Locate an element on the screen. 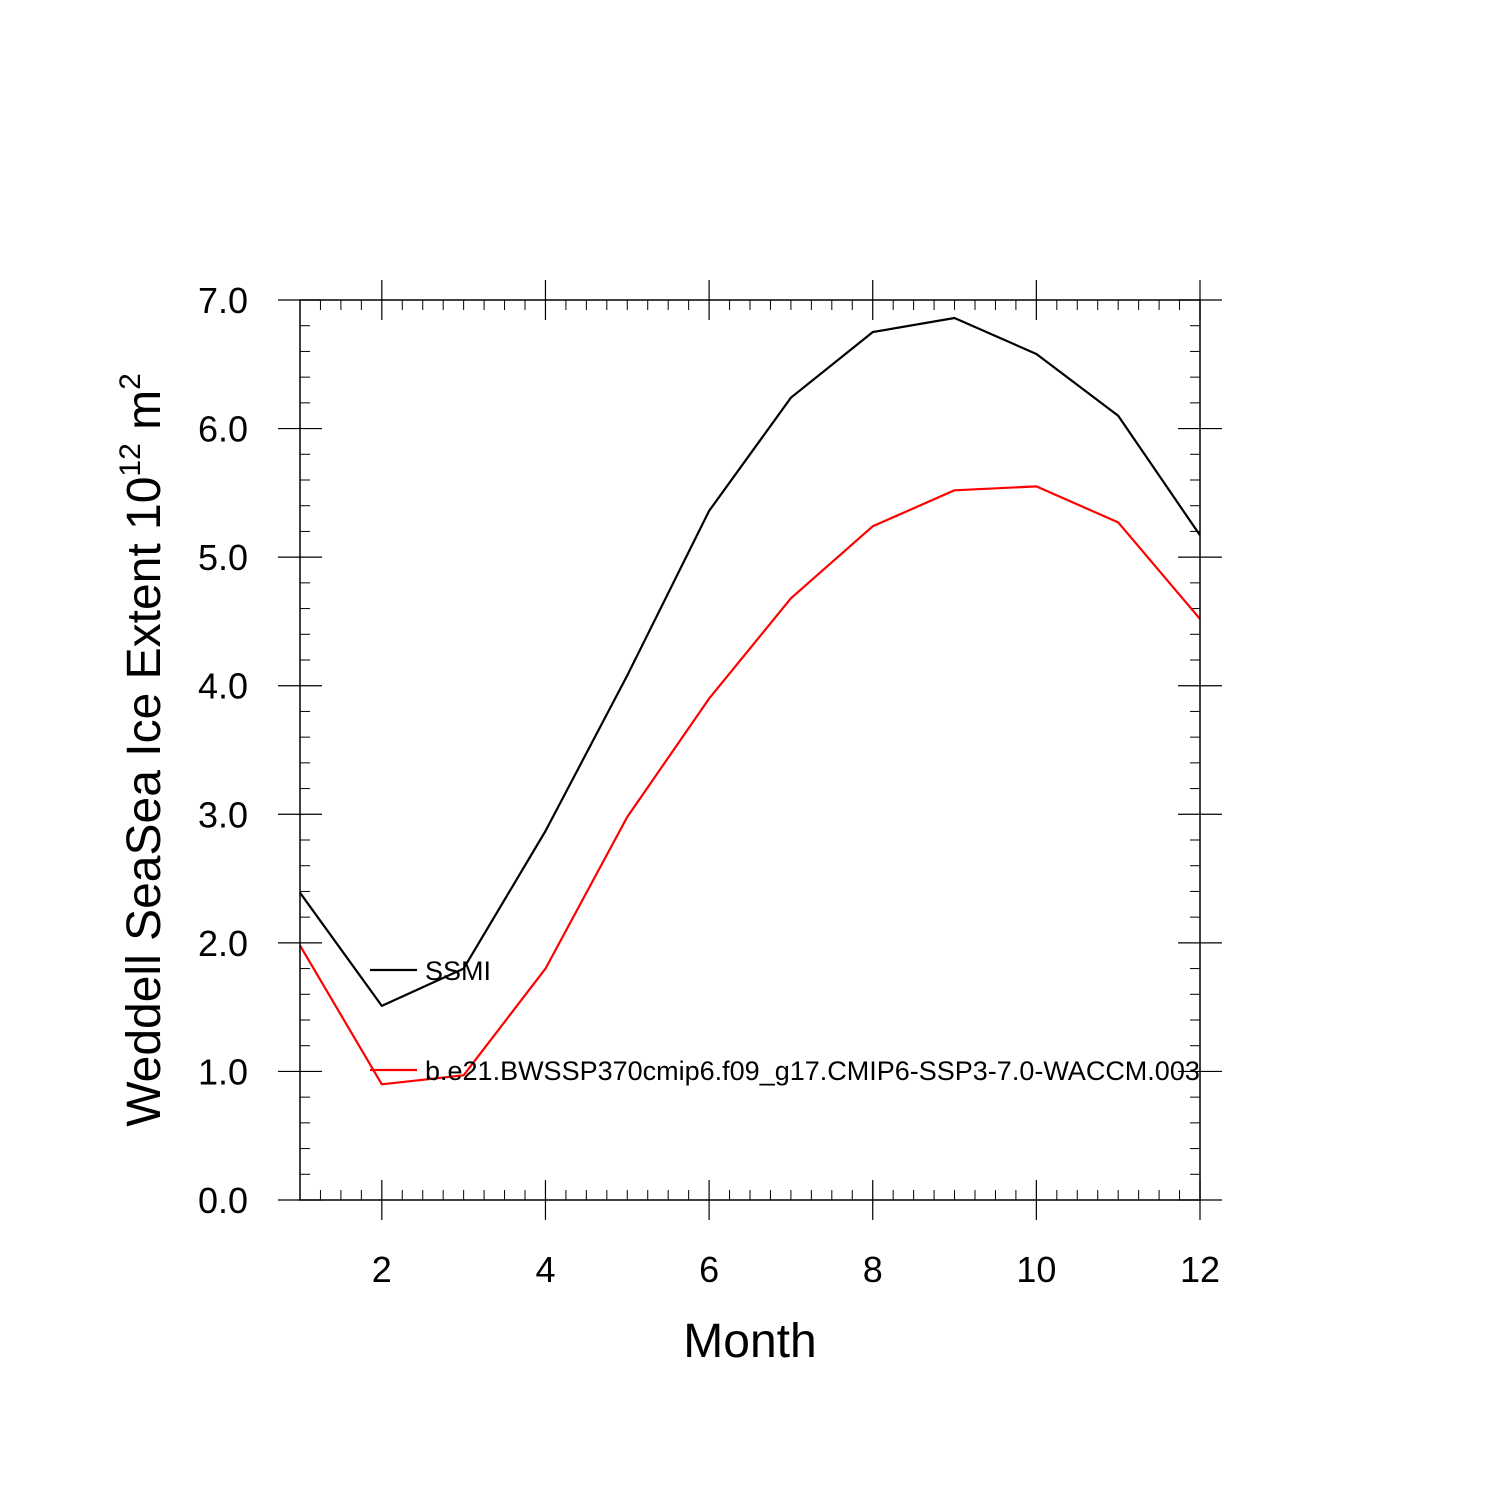 The height and width of the screenshot is (1500, 1500). y-axis-title-main: Weddell SeaSea Ice Extent 10 is located at coordinates (144, 802).